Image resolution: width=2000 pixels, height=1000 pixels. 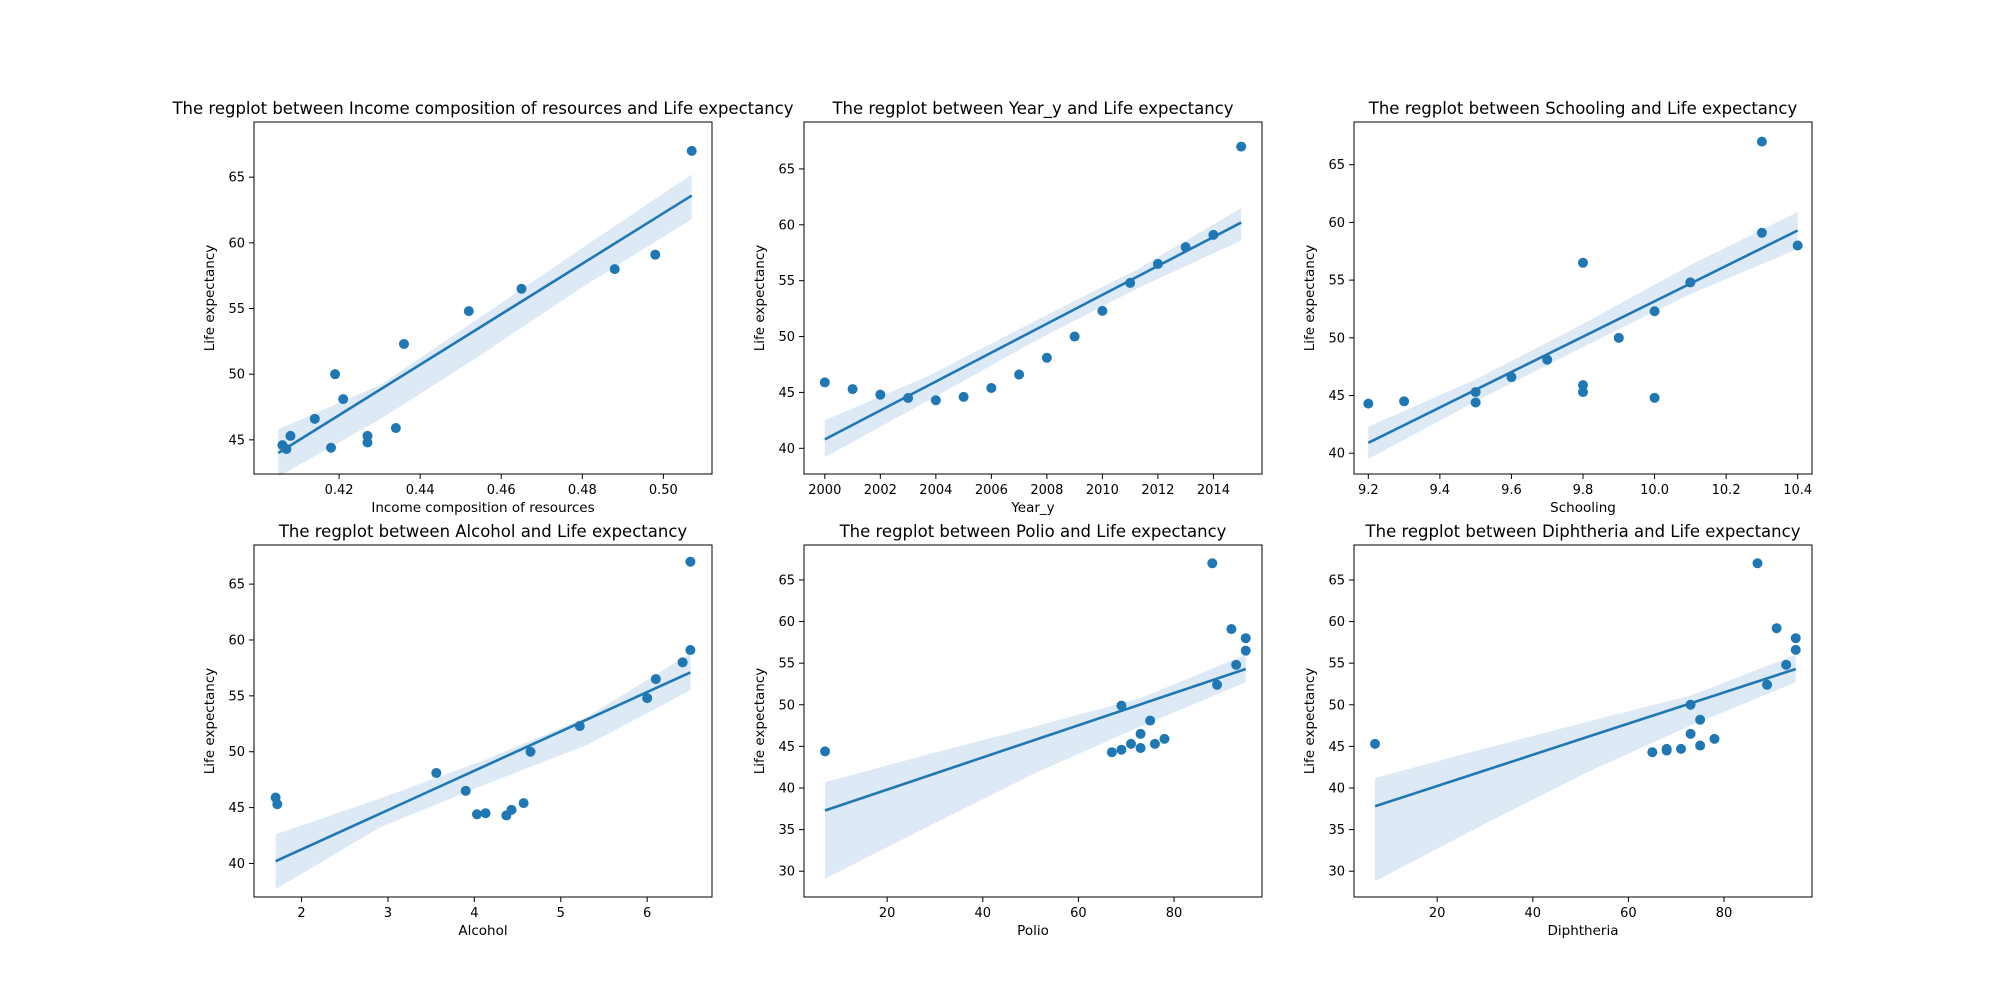 I want to click on x-tick-label: 10.2, so click(x=1726, y=490).